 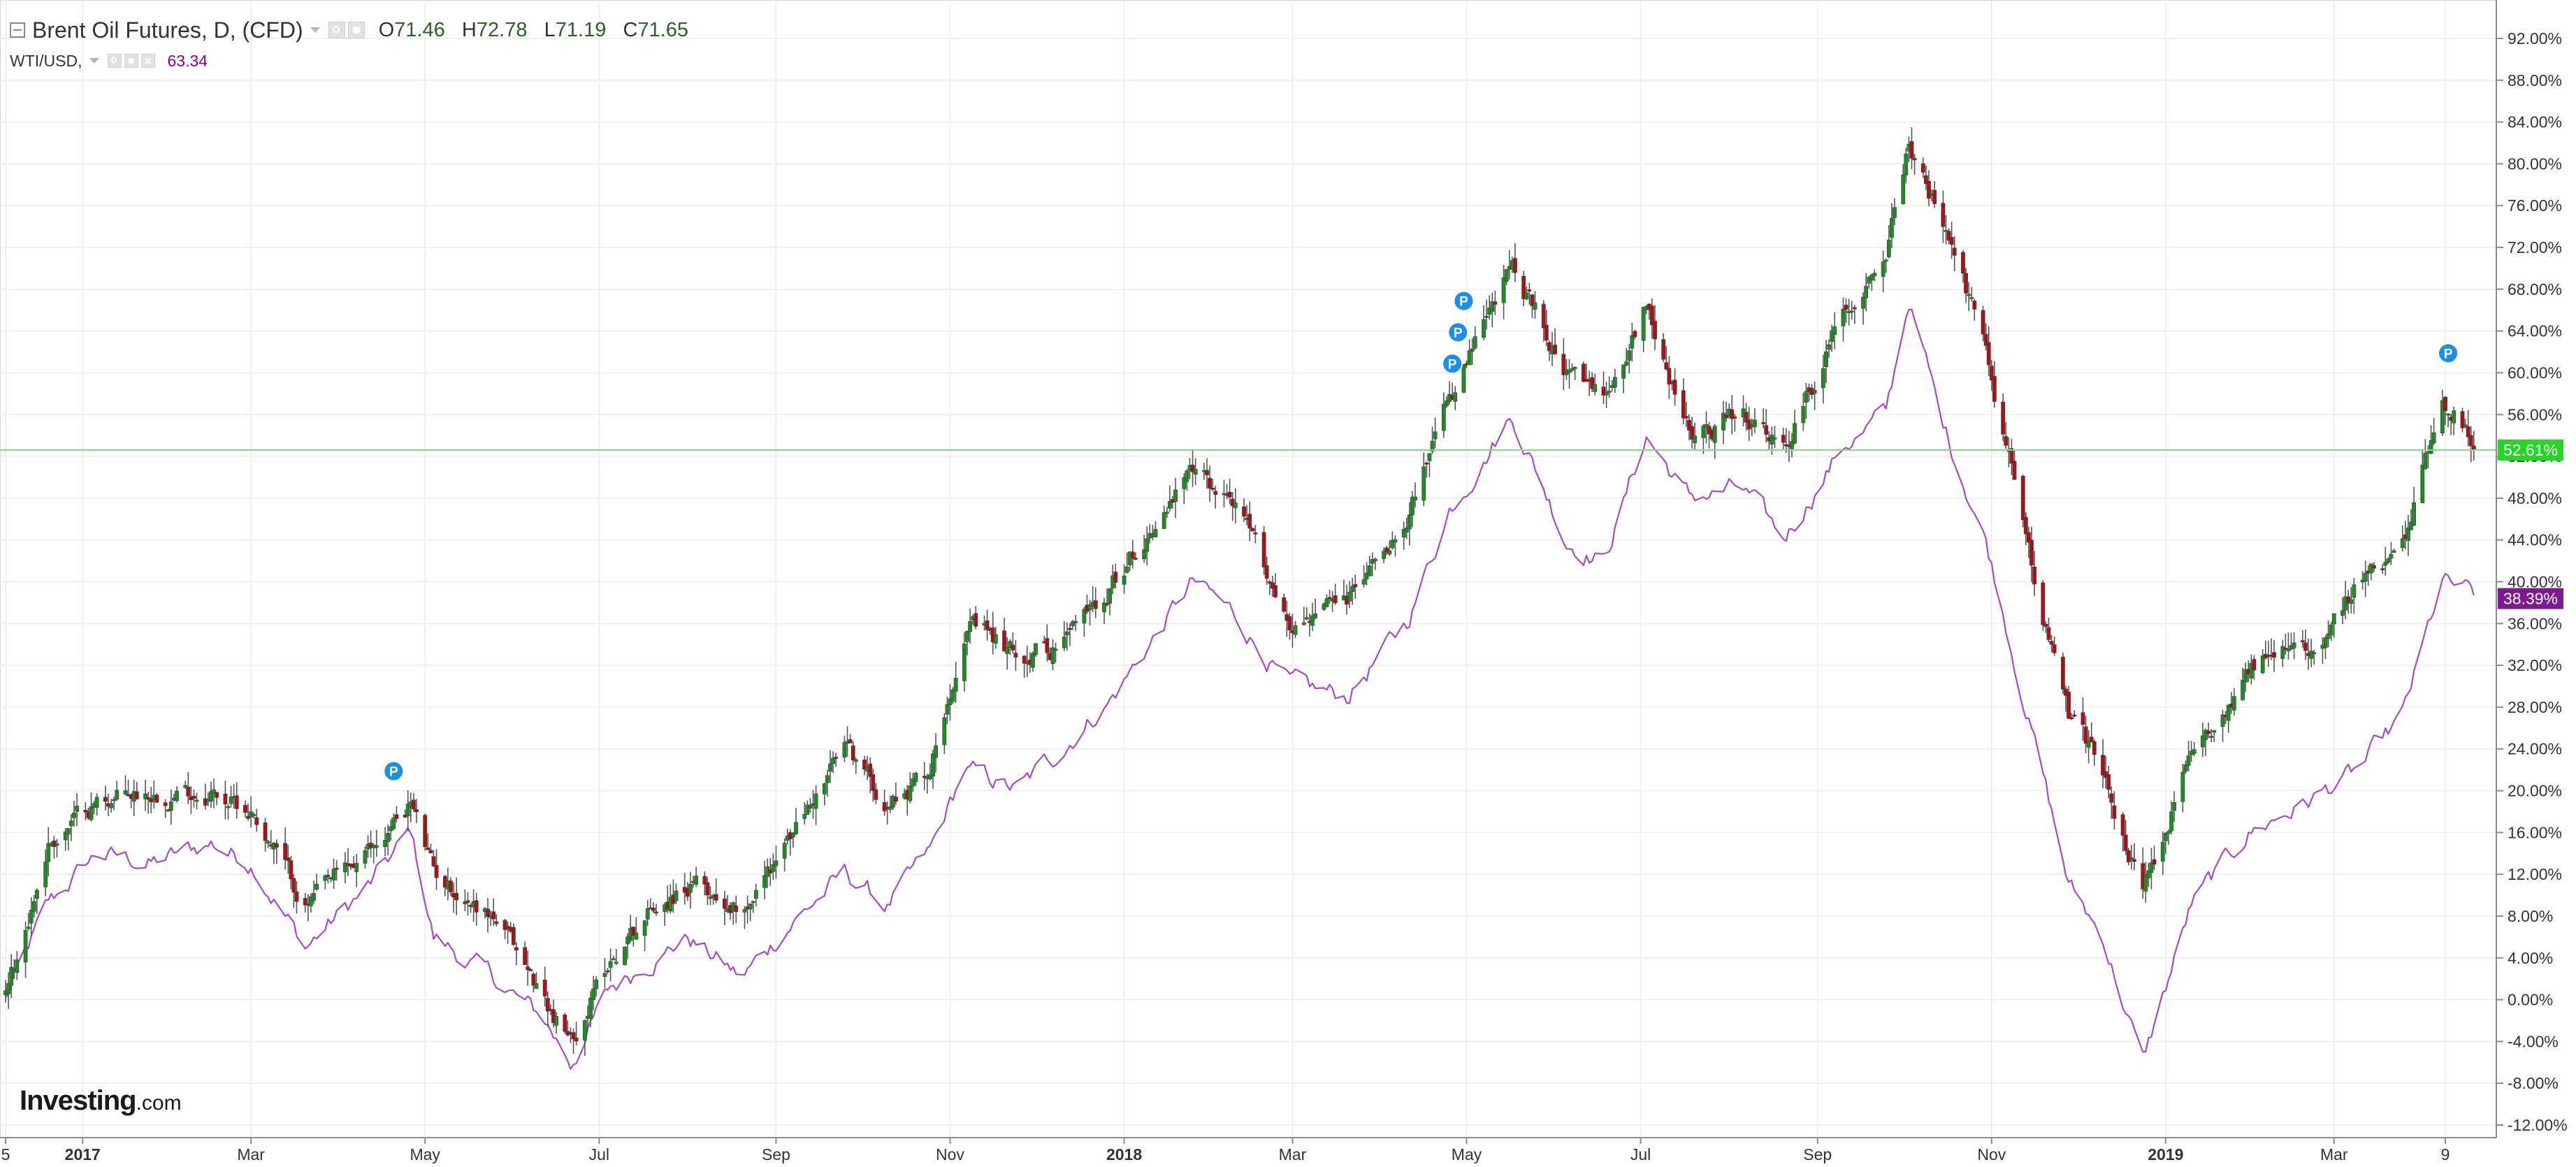 I want to click on x-tick-label: 9, so click(x=2445, y=1154).